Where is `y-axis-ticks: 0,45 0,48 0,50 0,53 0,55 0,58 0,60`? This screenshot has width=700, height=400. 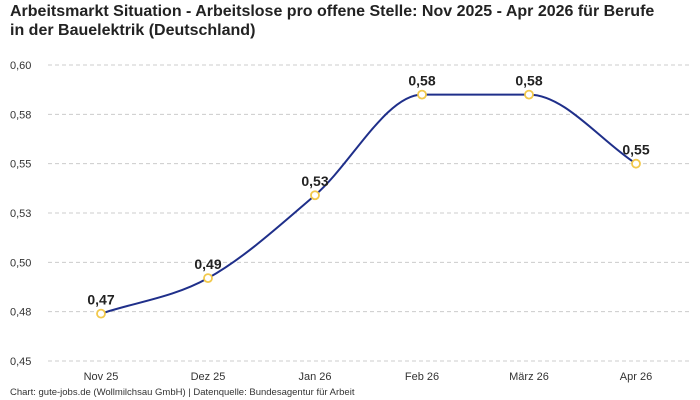
y-axis-ticks: 0,45 0,48 0,50 0,53 0,55 0,58 0,60 is located at coordinates (20, 214).